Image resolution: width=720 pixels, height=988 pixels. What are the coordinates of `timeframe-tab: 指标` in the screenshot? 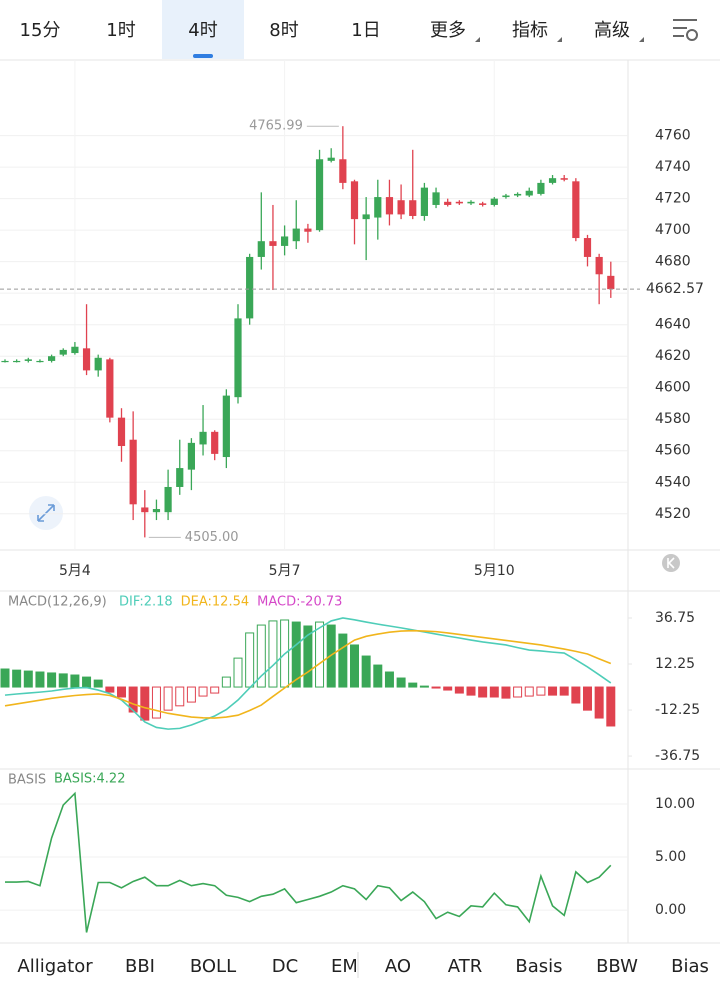 It's located at (530, 30).